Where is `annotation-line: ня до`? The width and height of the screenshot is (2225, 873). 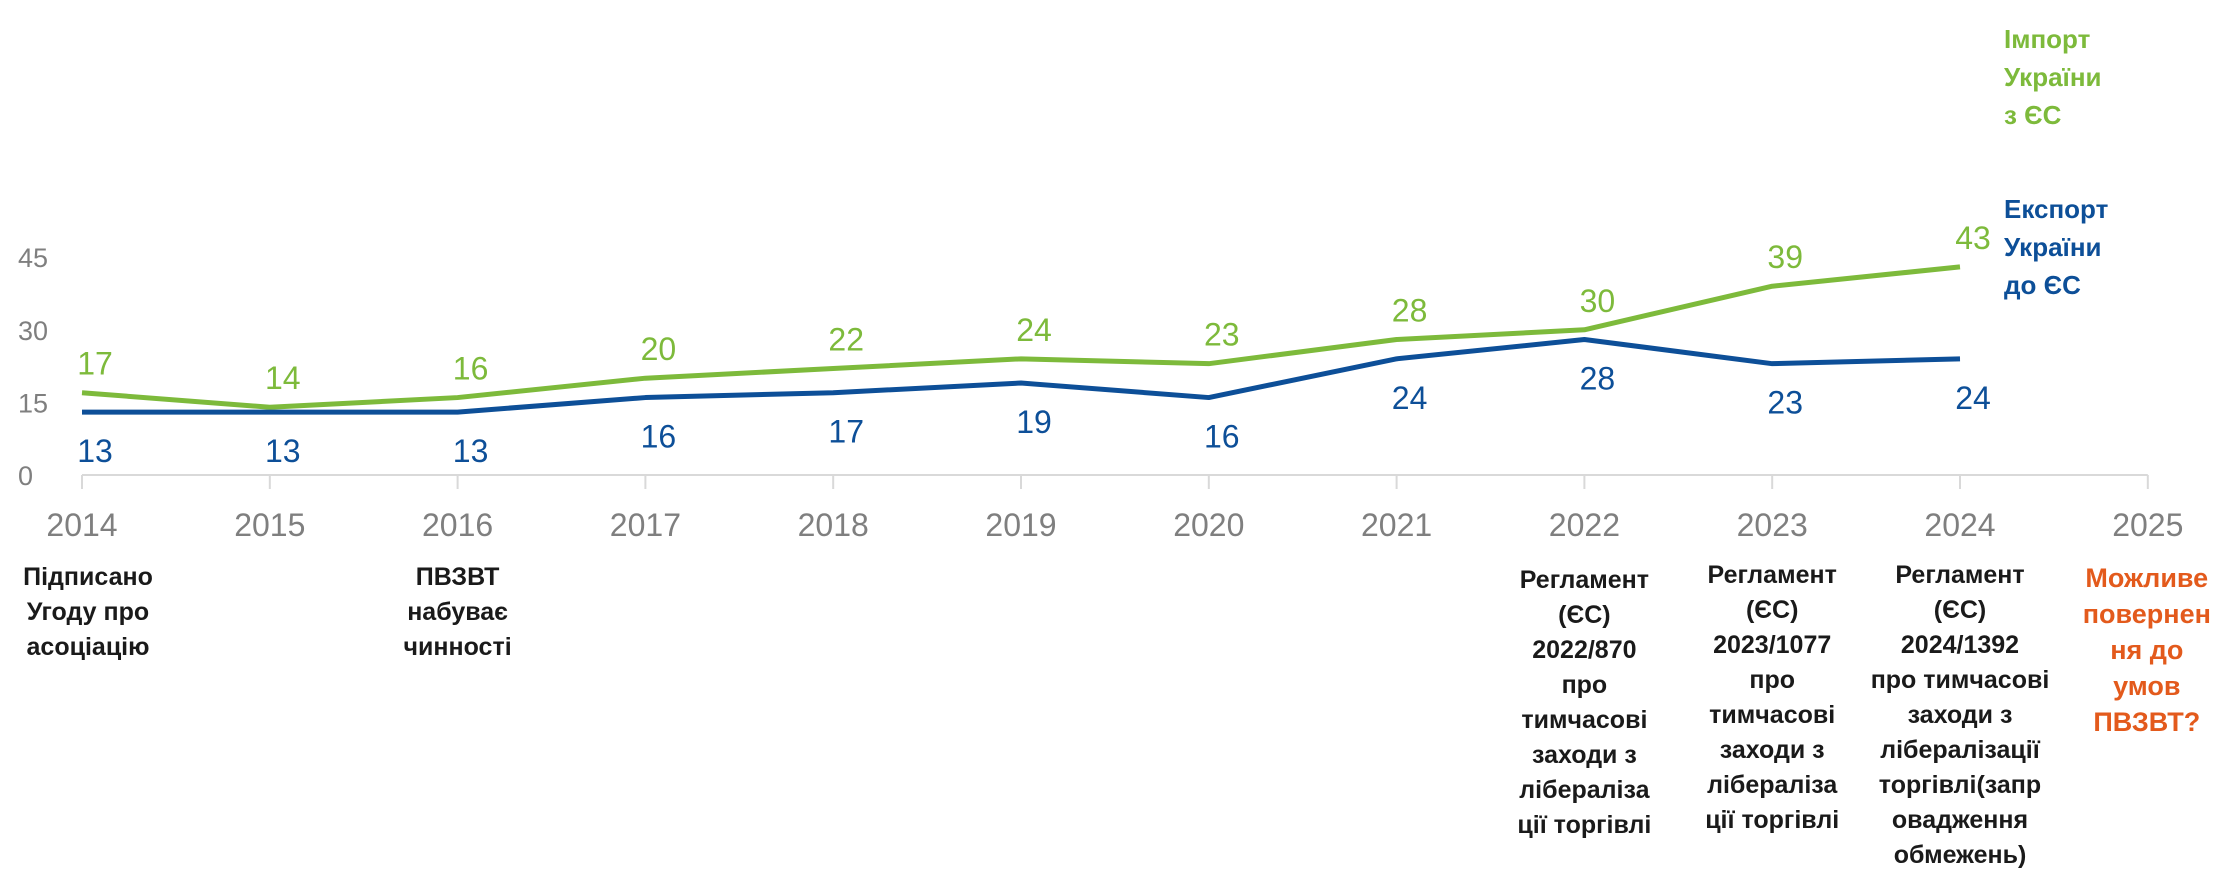 annotation-line: ня до is located at coordinates (2147, 650).